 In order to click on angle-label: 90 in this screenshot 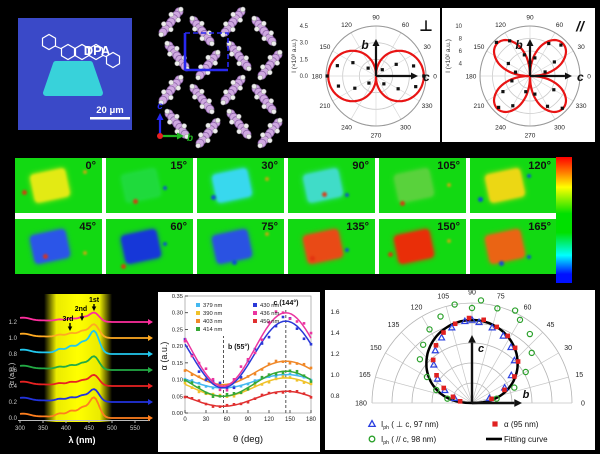, I will do `click(376, 17)`.